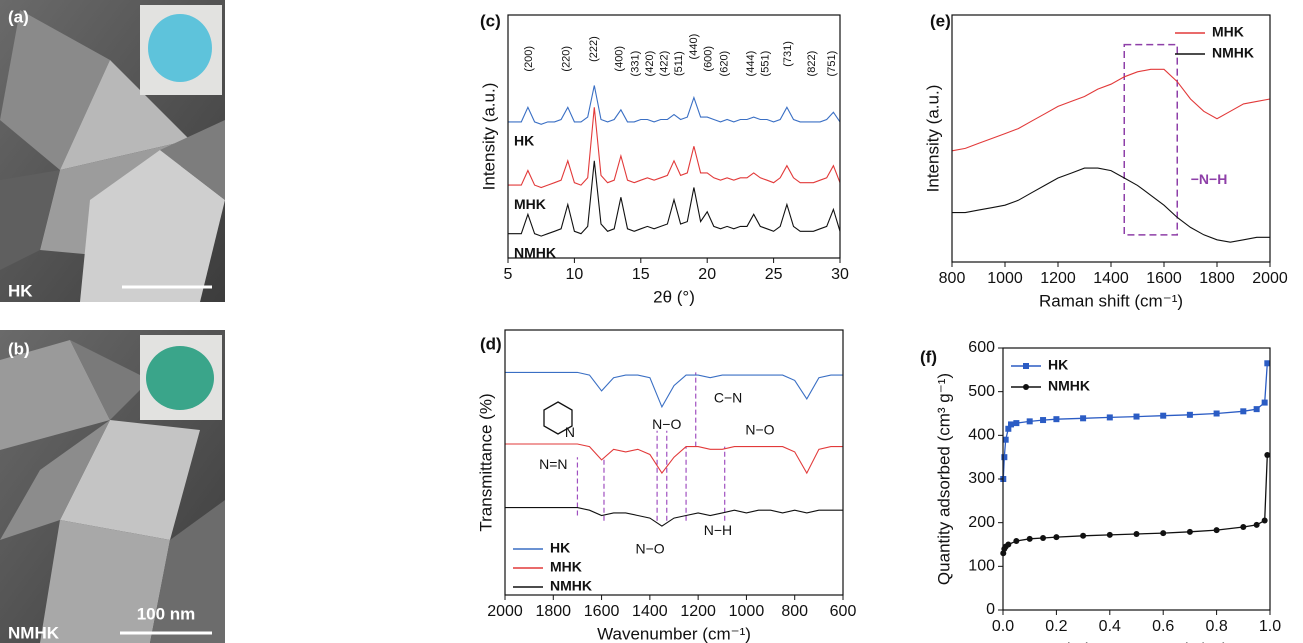 The image size is (1303, 643). What do you see at coordinates (635, 64) in the screenshot?
I see `annotation: (331)` at bounding box center [635, 64].